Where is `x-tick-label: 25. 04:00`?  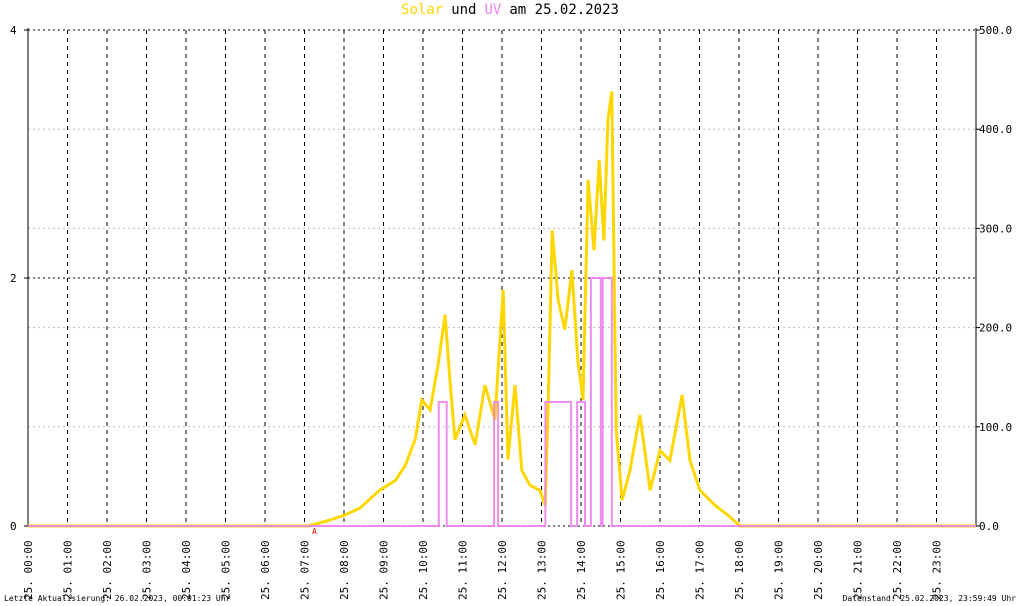 x-tick-label: 25. 04:00 is located at coordinates (186, 570).